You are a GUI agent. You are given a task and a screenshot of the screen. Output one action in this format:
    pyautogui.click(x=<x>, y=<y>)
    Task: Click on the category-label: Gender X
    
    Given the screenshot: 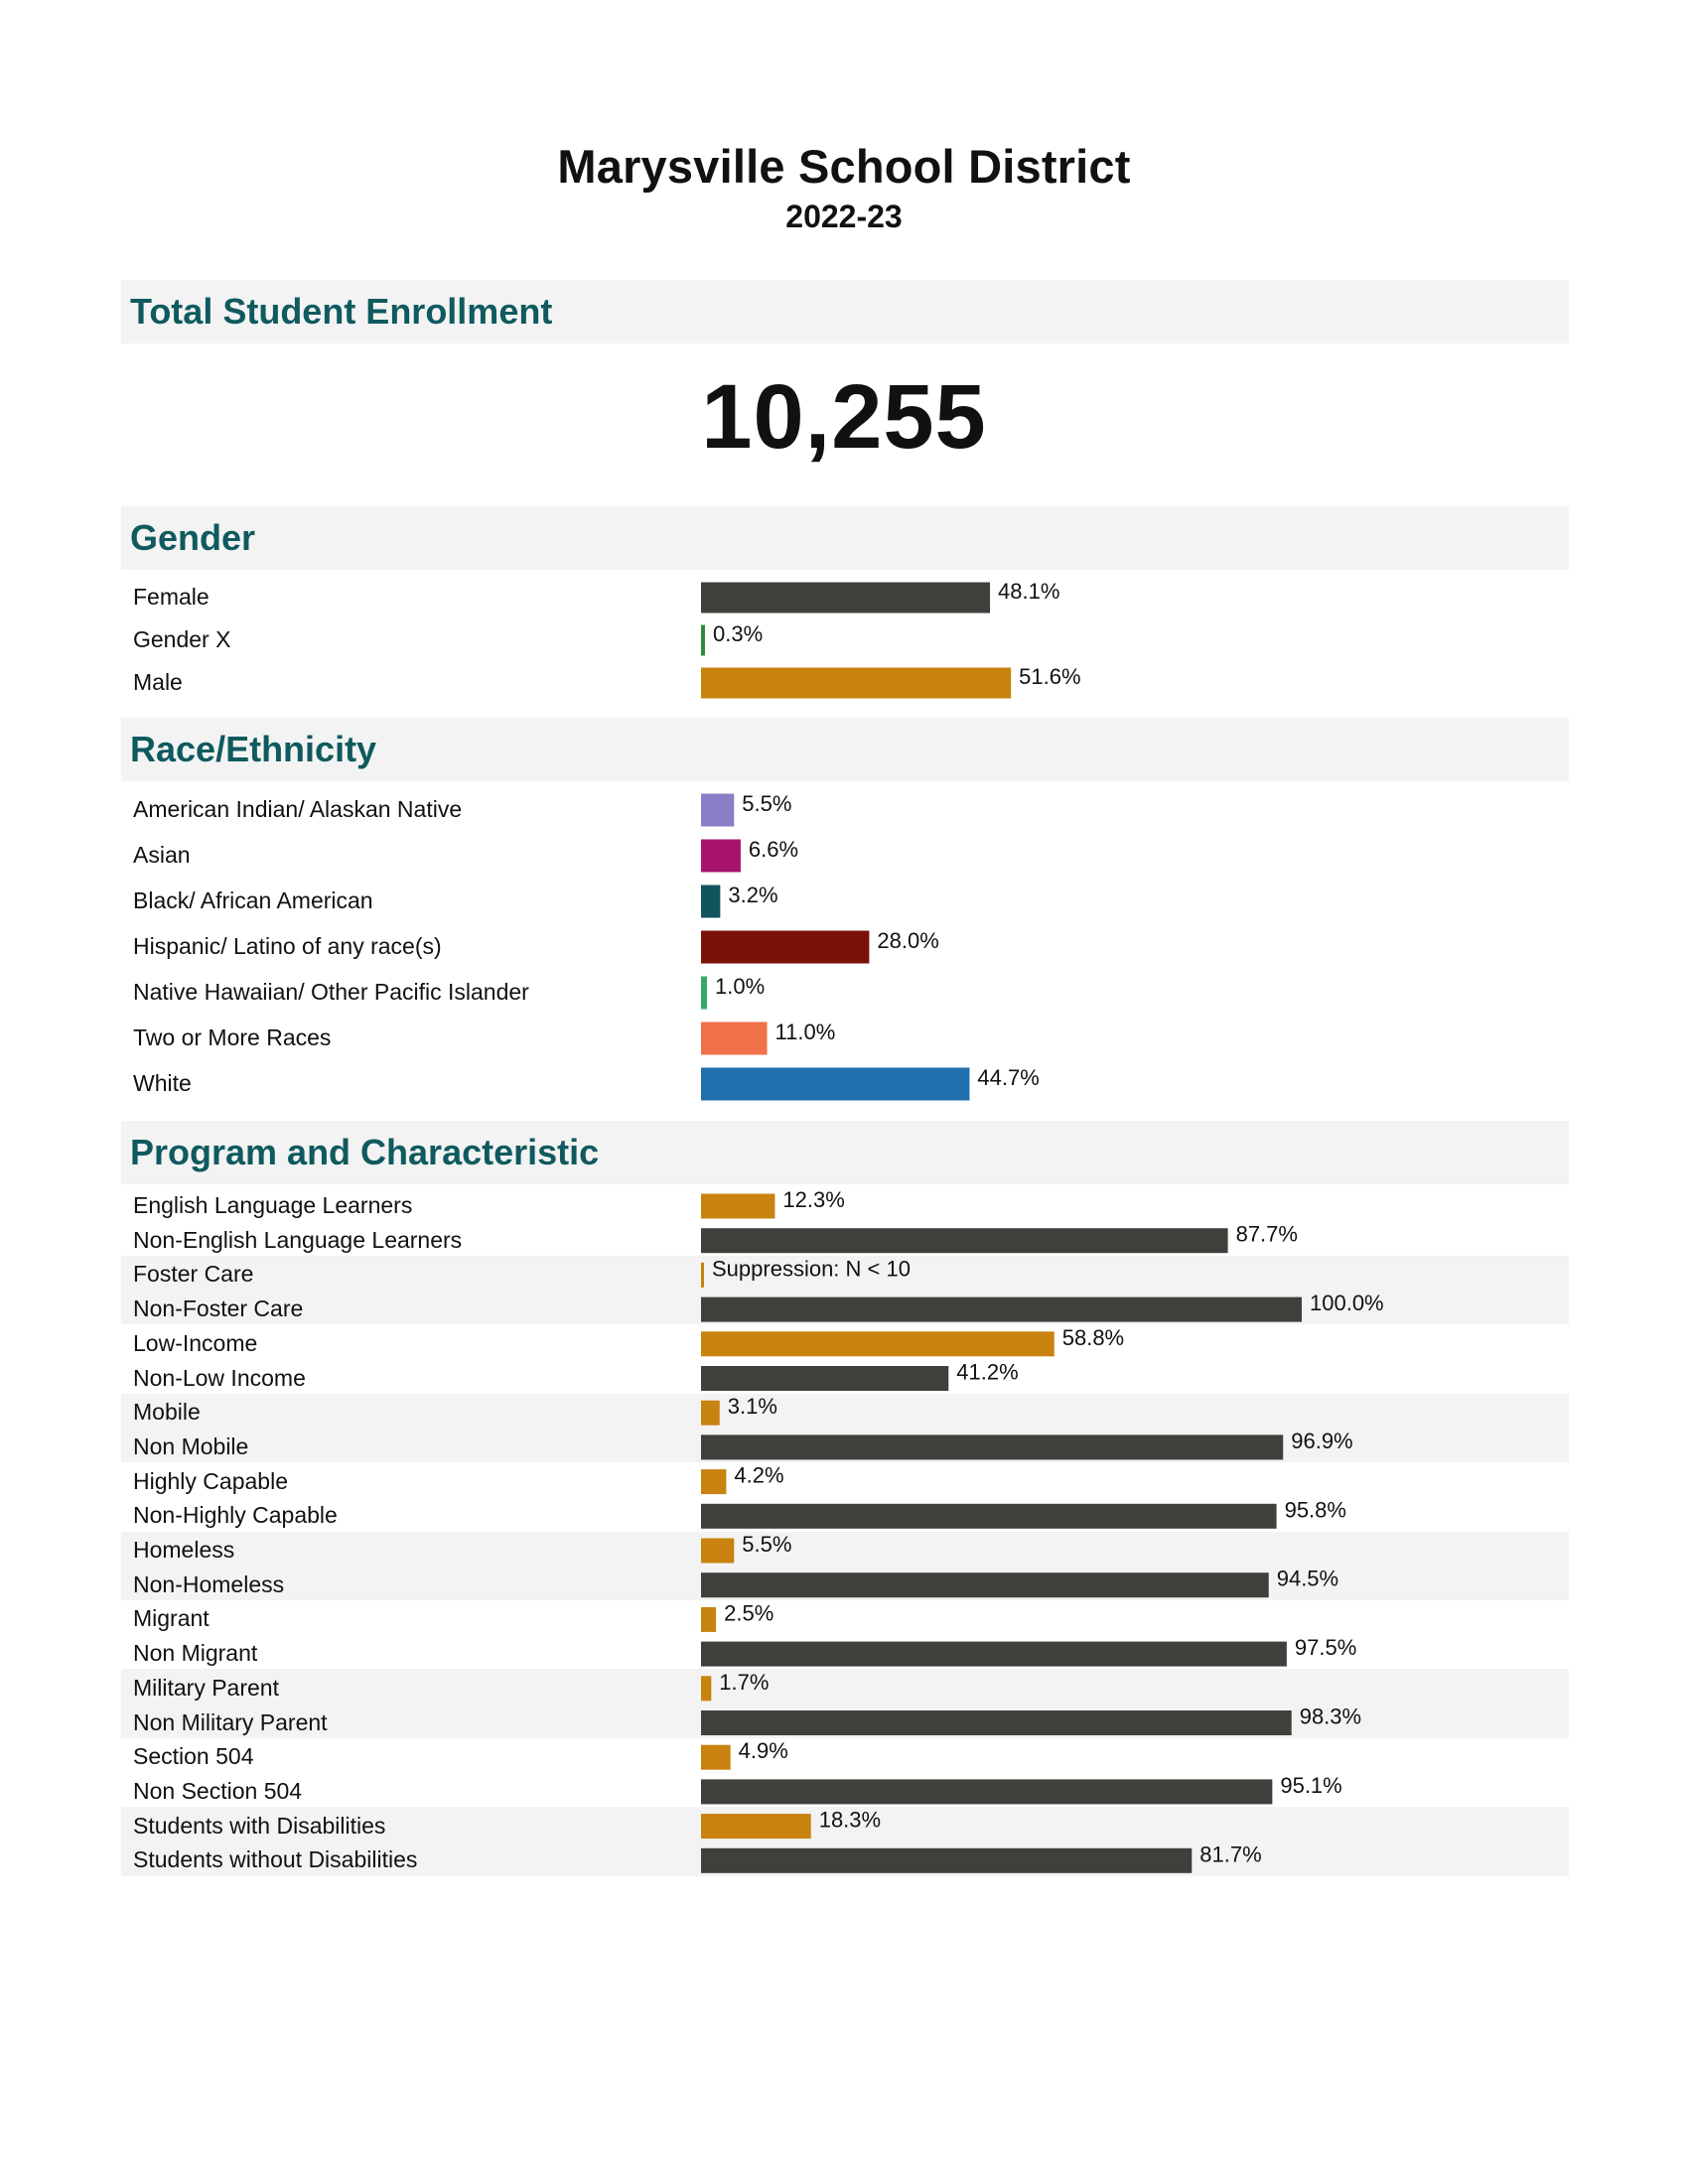 What is the action you would take?
    pyautogui.click(x=182, y=639)
    